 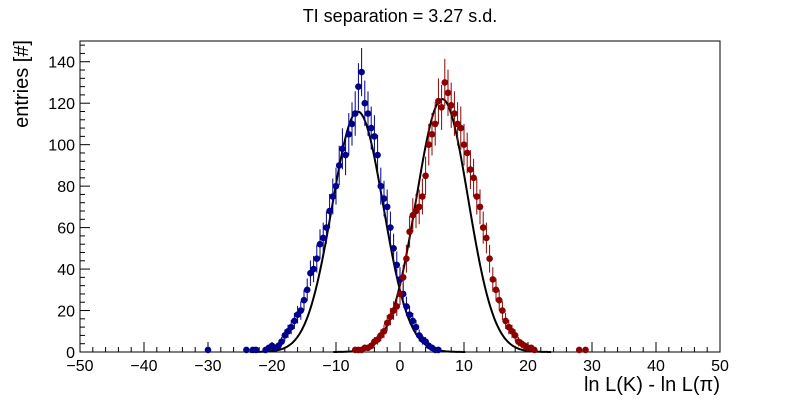 What do you see at coordinates (271, 366) in the screenshot?
I see `x-tick-label: −20` at bounding box center [271, 366].